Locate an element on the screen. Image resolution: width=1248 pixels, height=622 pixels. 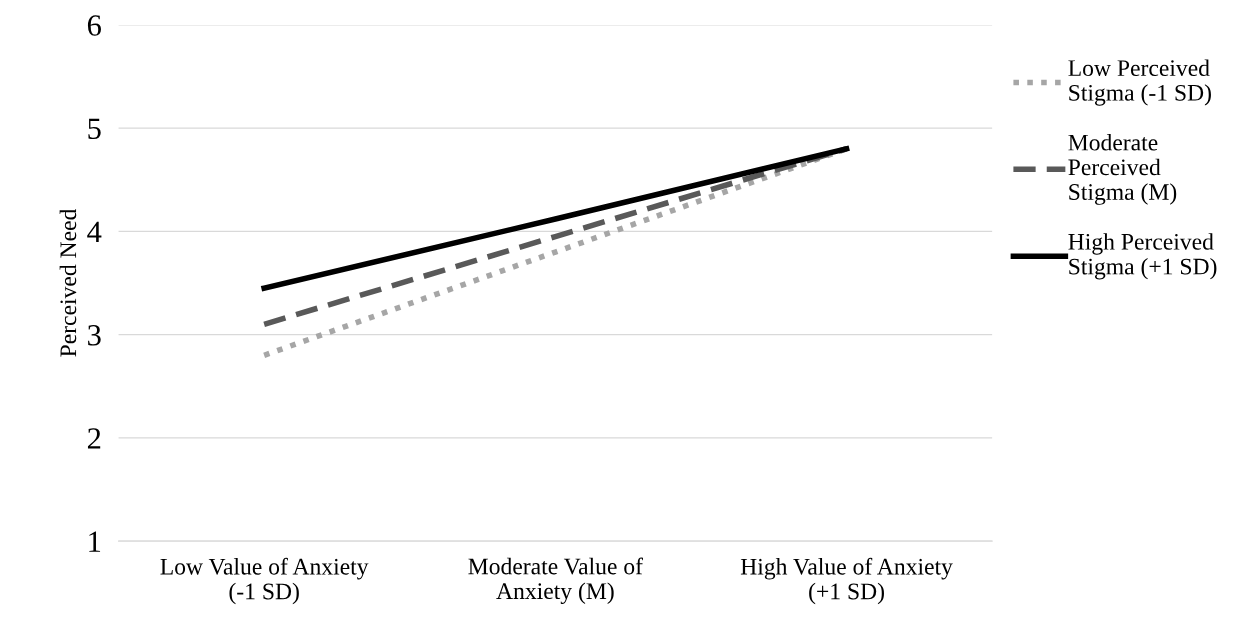
y-tick-label: 2 is located at coordinates (94, 438).